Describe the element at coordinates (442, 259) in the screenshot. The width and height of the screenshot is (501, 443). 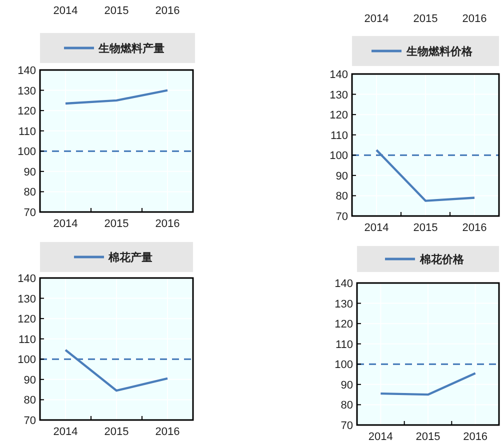
I see `legend-label: 棉花价格` at that location.